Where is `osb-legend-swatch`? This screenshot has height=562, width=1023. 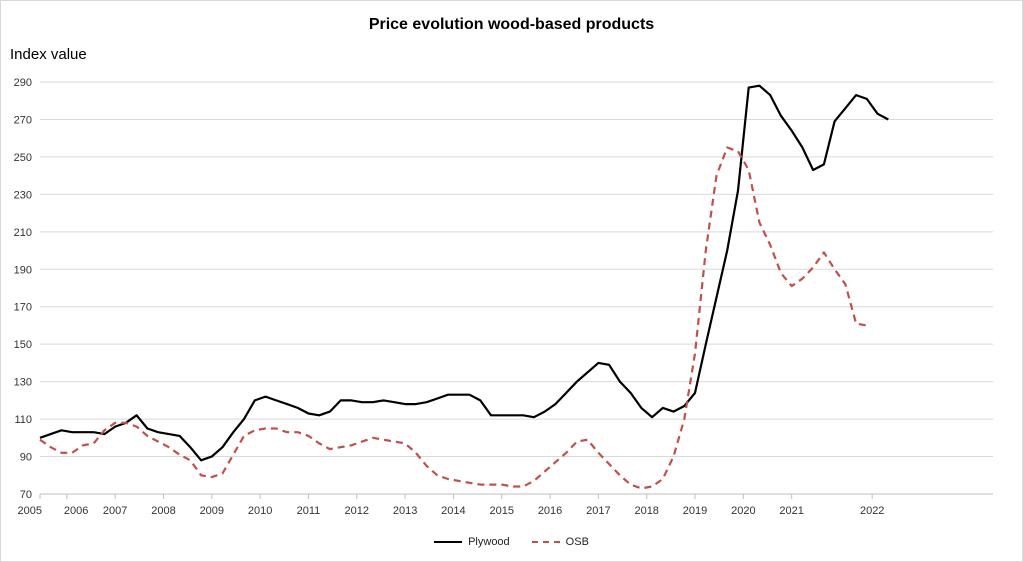 osb-legend-swatch is located at coordinates (545, 542).